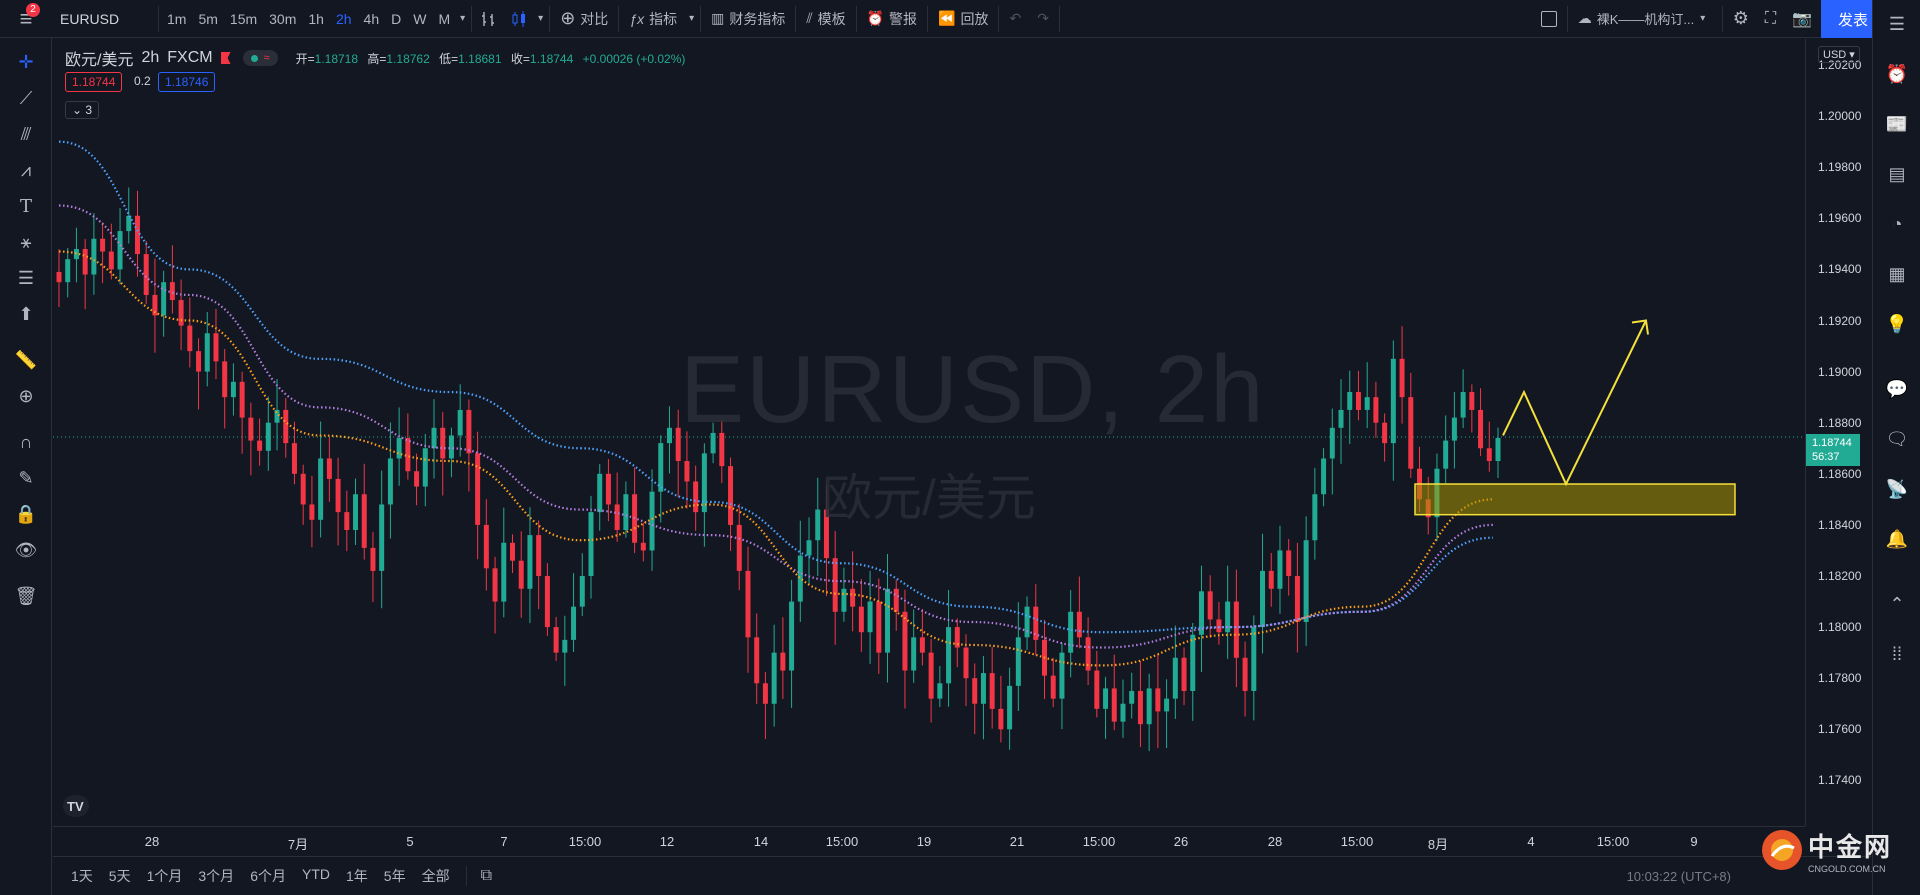 The height and width of the screenshot is (895, 1920). I want to click on chats-button: 💬, so click(1897, 389).